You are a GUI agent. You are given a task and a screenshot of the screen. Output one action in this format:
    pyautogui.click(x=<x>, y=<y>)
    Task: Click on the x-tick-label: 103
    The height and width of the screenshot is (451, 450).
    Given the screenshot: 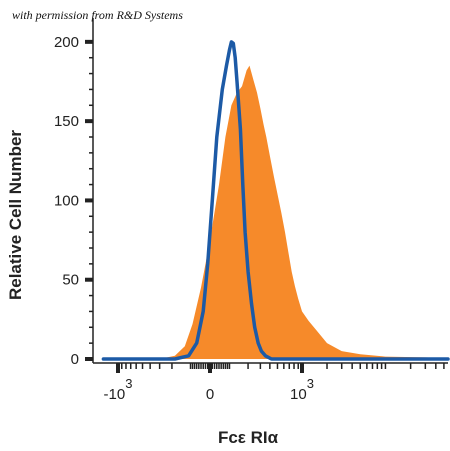 What is the action you would take?
    pyautogui.click(x=302, y=389)
    